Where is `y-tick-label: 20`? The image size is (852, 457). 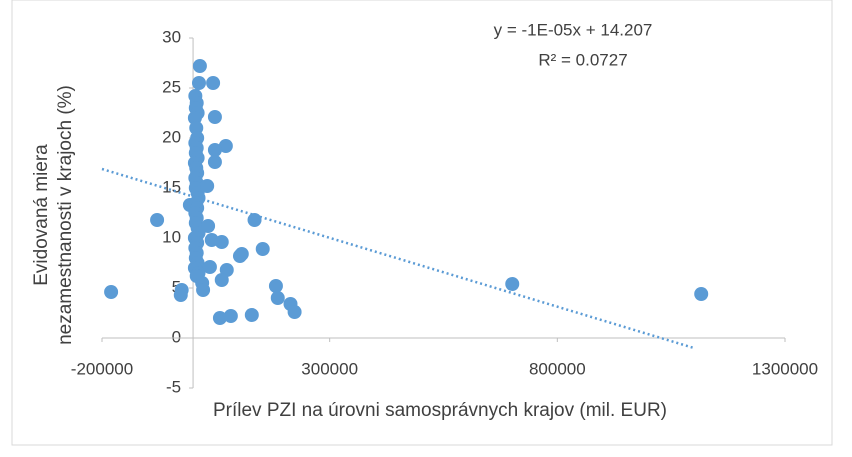 y-tick-label: 20 is located at coordinates (171, 136).